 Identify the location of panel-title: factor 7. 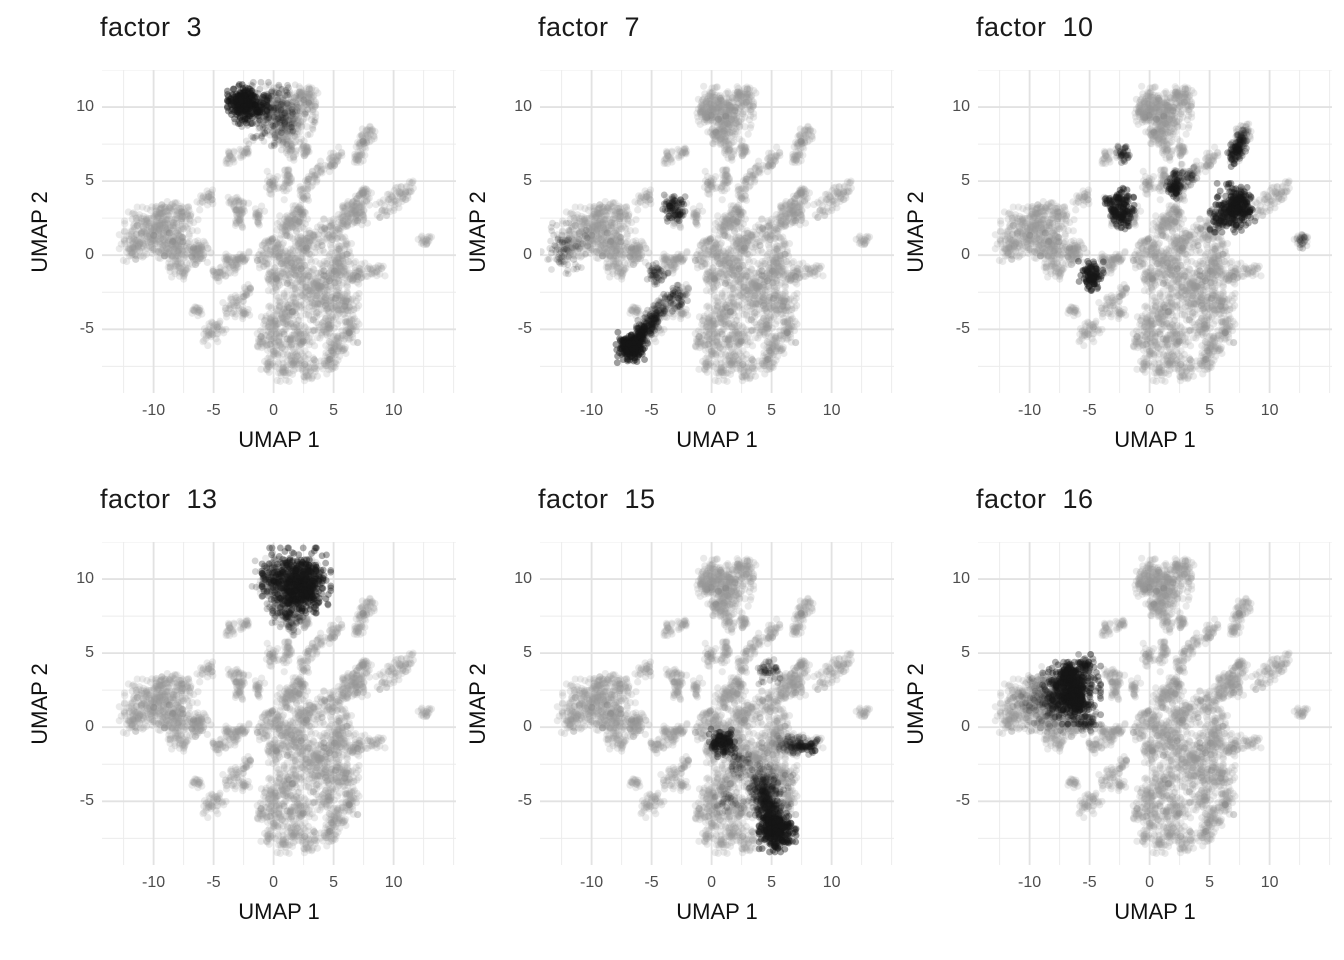
(589, 27).